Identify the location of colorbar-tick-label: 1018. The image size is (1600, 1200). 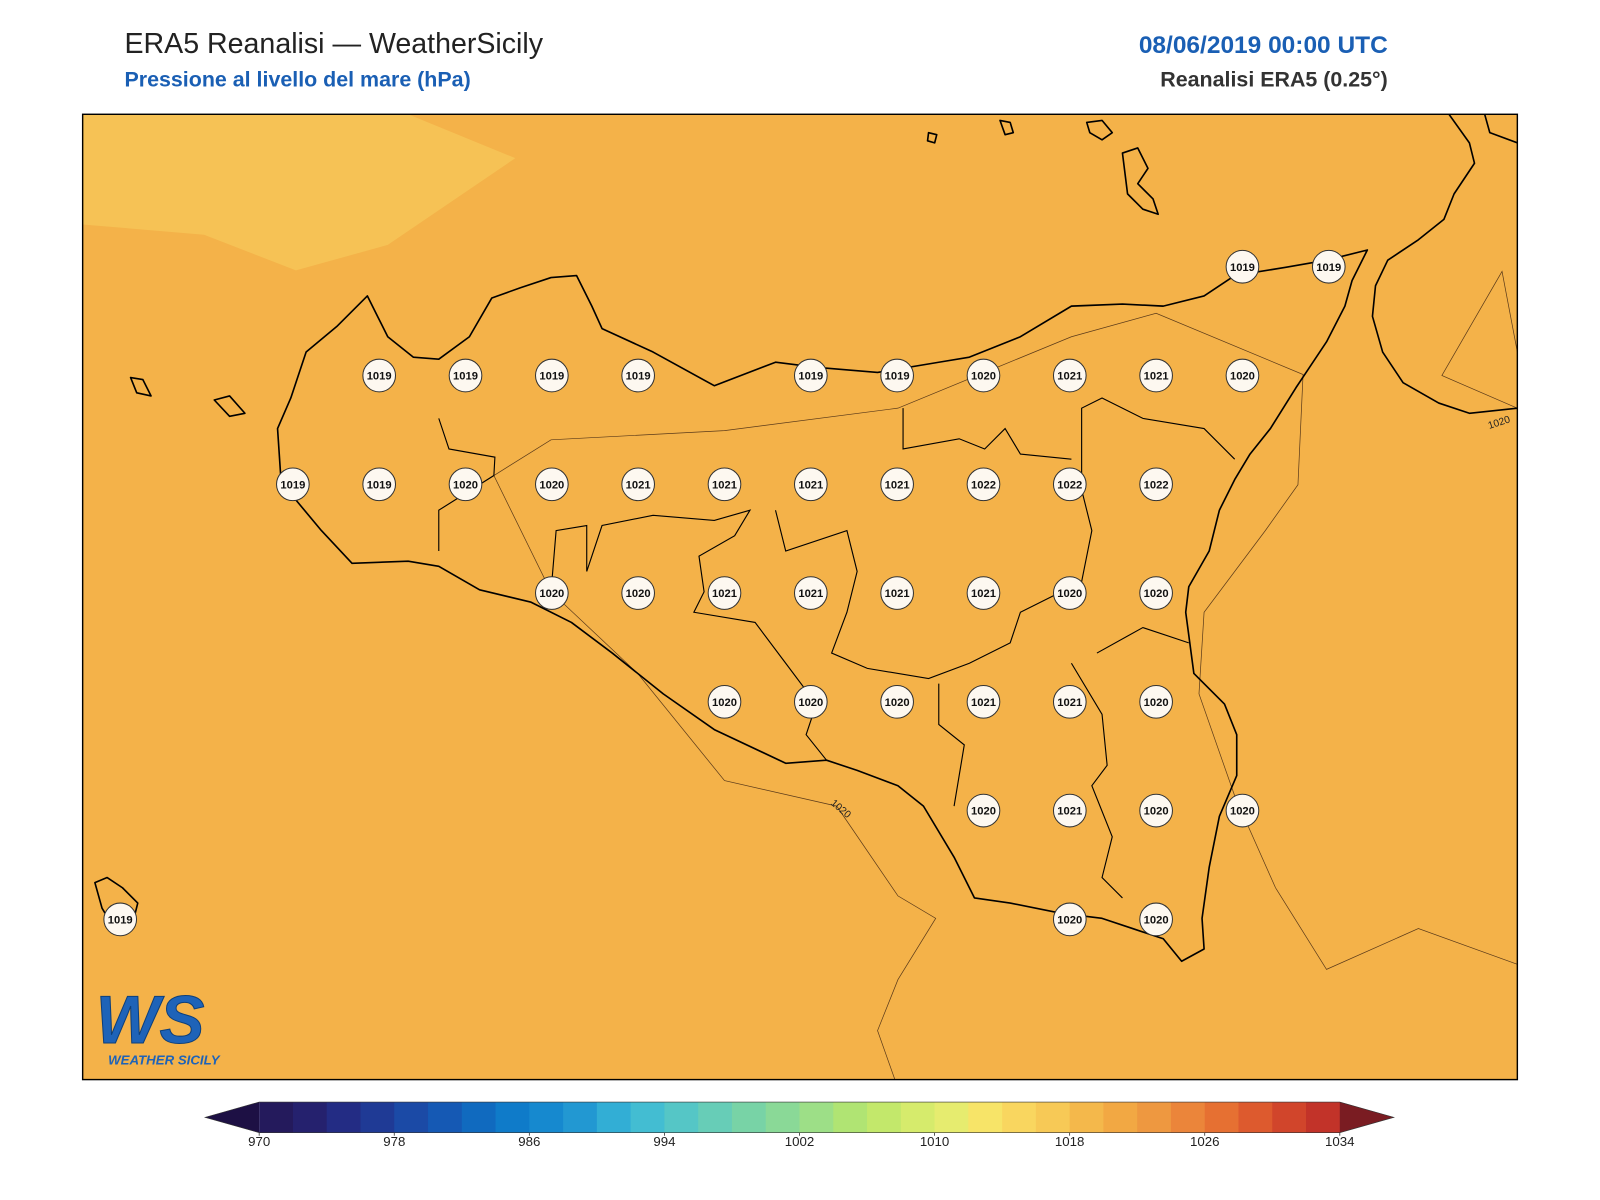
(1069, 1141).